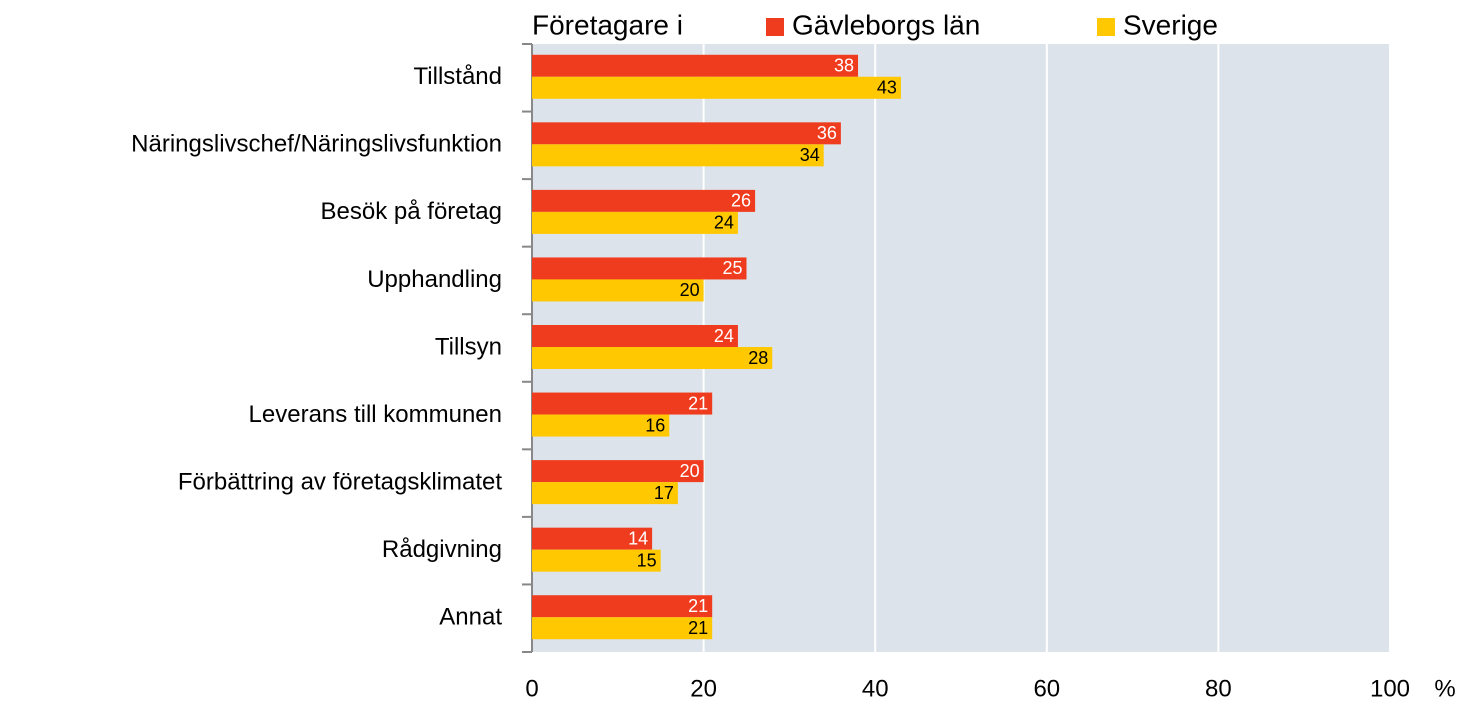 The image size is (1467, 703). What do you see at coordinates (531, 688) in the screenshot?
I see `x-tick-label: 0` at bounding box center [531, 688].